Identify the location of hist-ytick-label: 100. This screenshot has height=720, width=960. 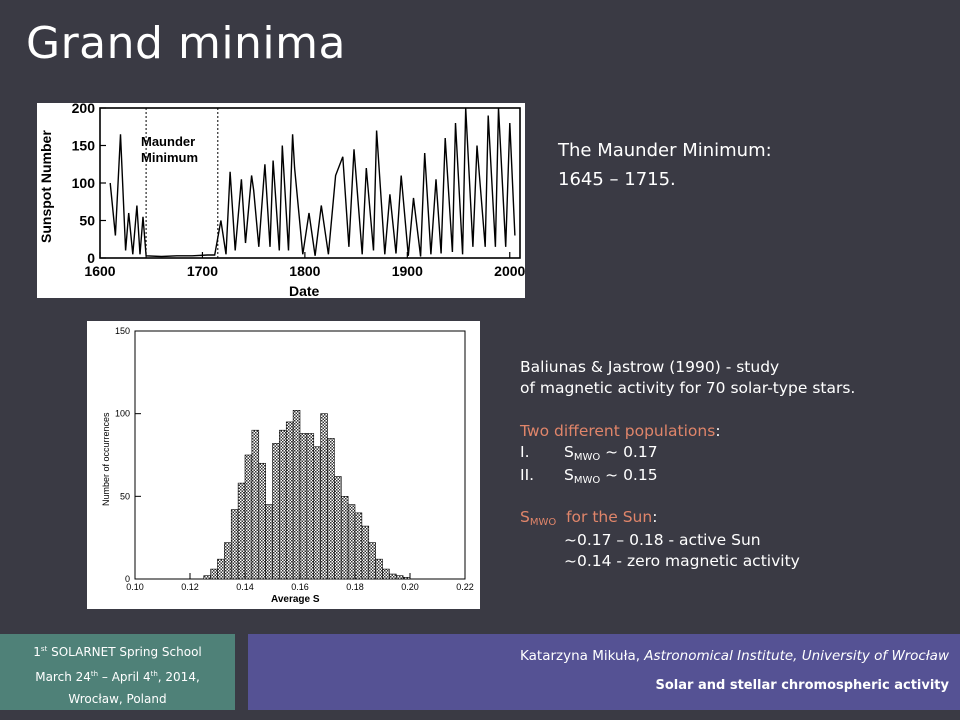
(122, 414).